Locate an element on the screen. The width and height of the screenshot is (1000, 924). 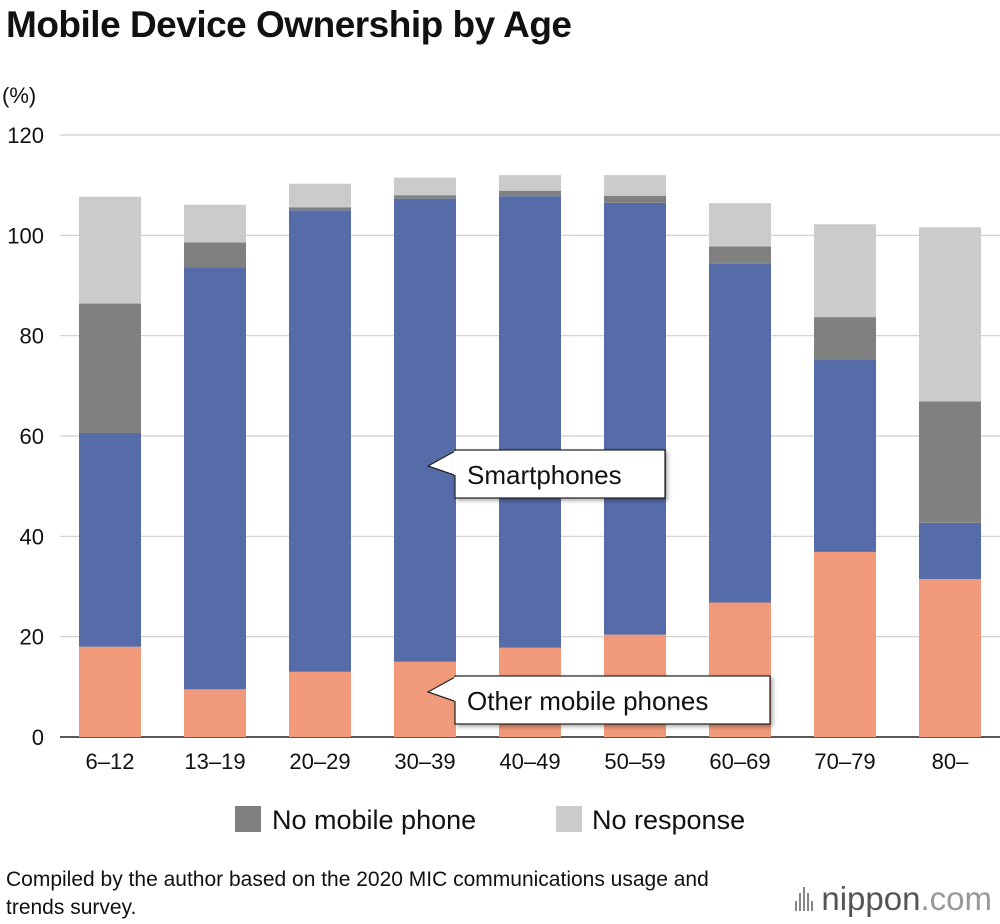
y-tick-label: 60 is located at coordinates (32, 436).